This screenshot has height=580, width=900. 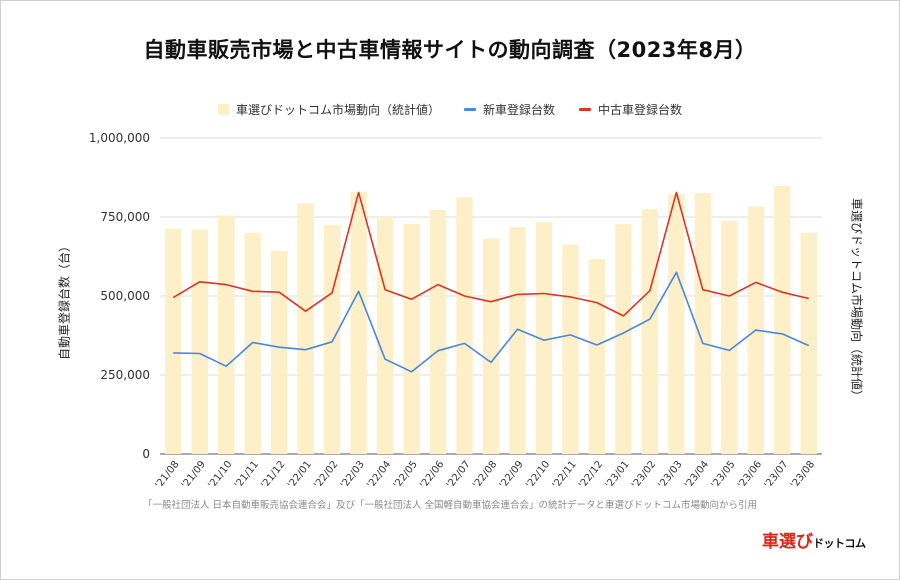 I want to click on x-tick-label: '21/12, so click(x=273, y=475).